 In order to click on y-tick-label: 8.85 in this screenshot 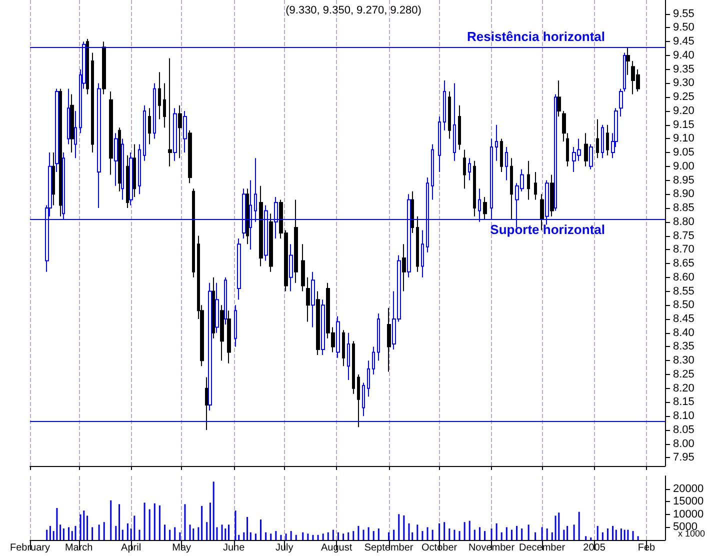, I will do `click(683, 208)`.